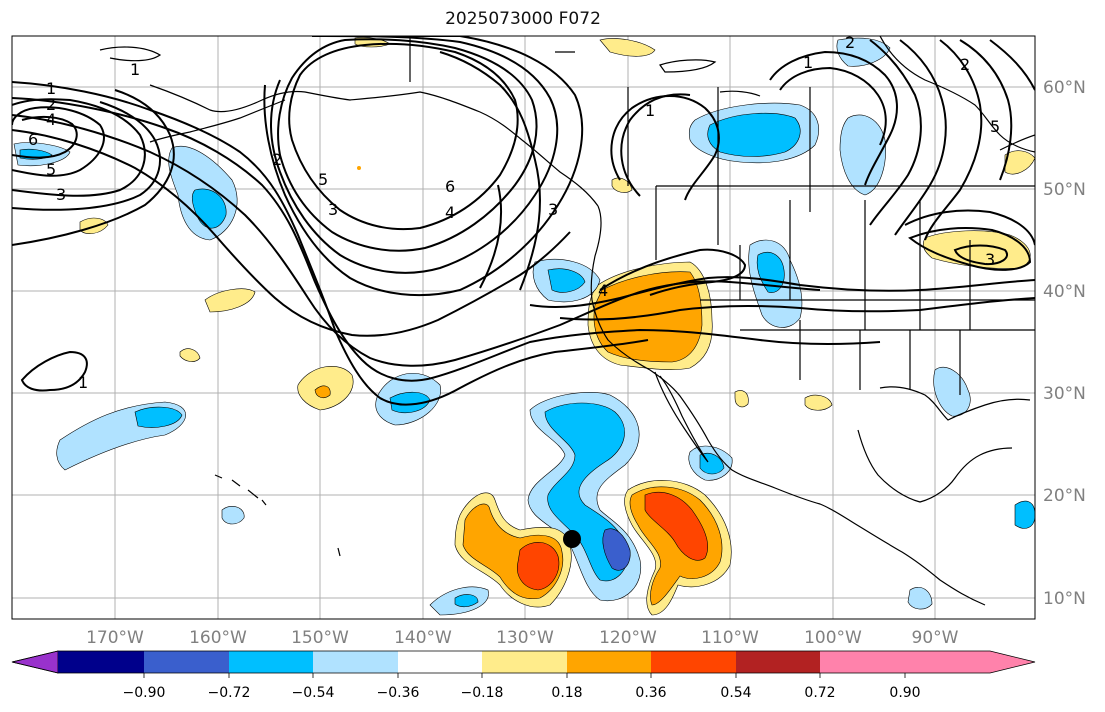  Describe the element at coordinates (1064, 343) in the screenshot. I see `latitude-labels: 60°N 50°N 40°N 30°N 20°N 10°N` at that location.